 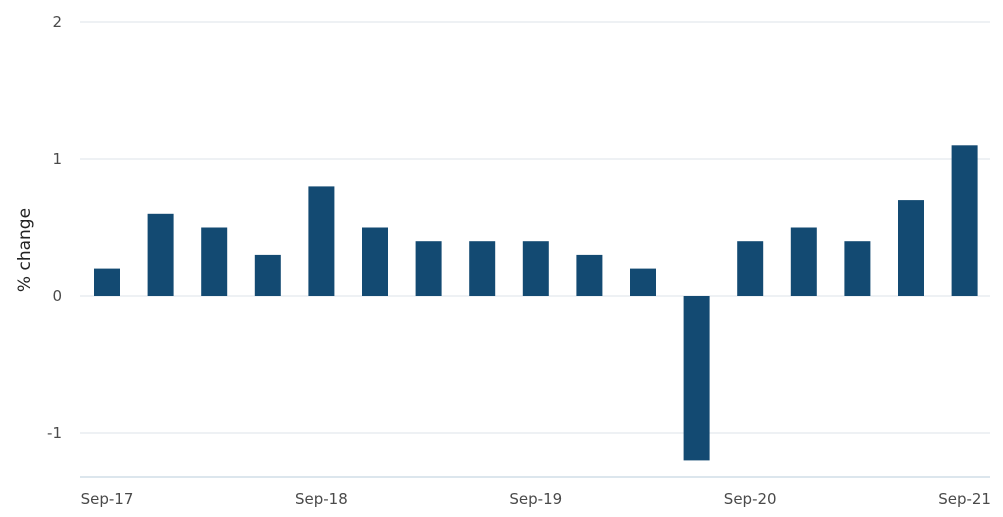 What do you see at coordinates (964, 499) in the screenshot?
I see `x-tick-label: Sep-21` at bounding box center [964, 499].